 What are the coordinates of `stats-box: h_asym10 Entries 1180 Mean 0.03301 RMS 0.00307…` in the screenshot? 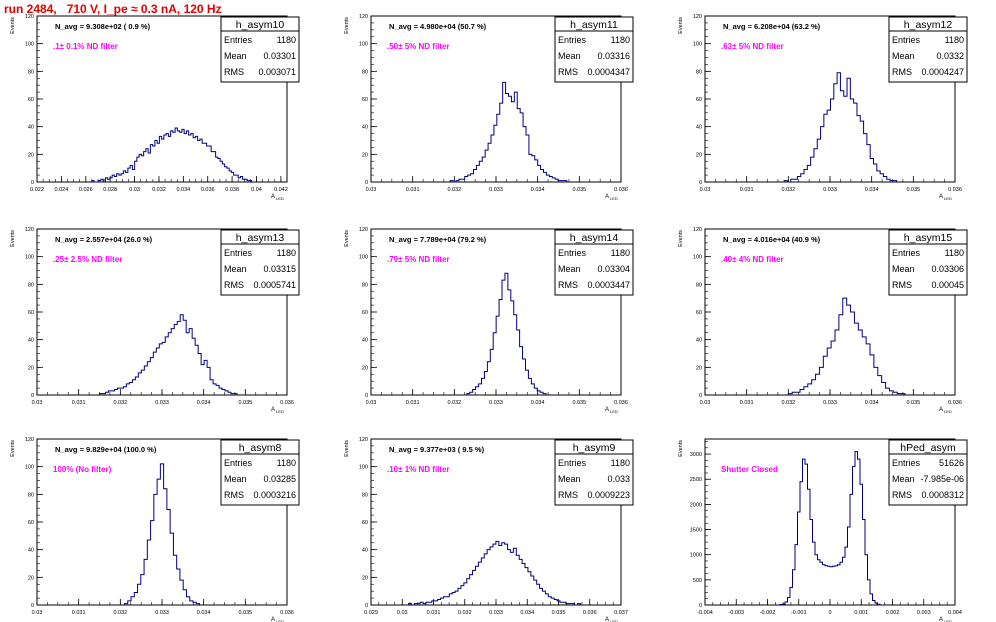 It's located at (260, 49).